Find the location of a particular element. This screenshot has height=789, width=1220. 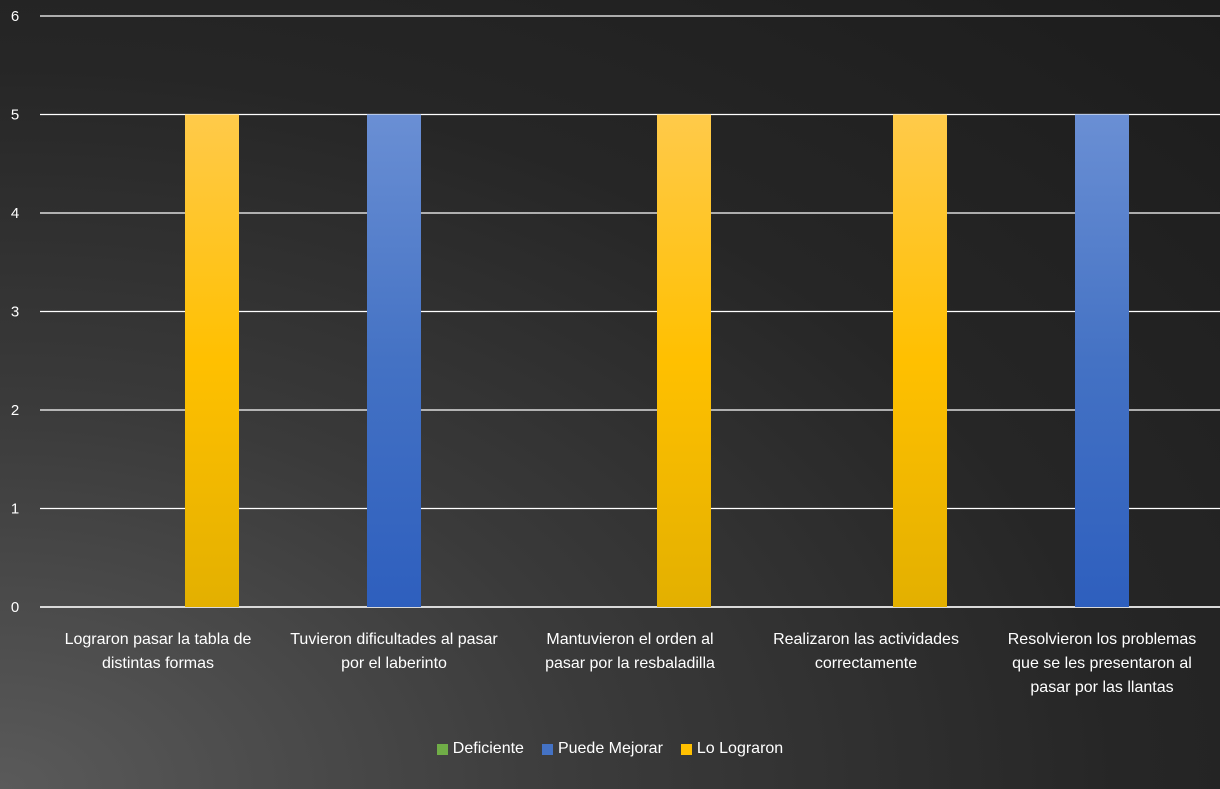

x-category-label-line: que se les presentaron al is located at coordinates (1102, 663).